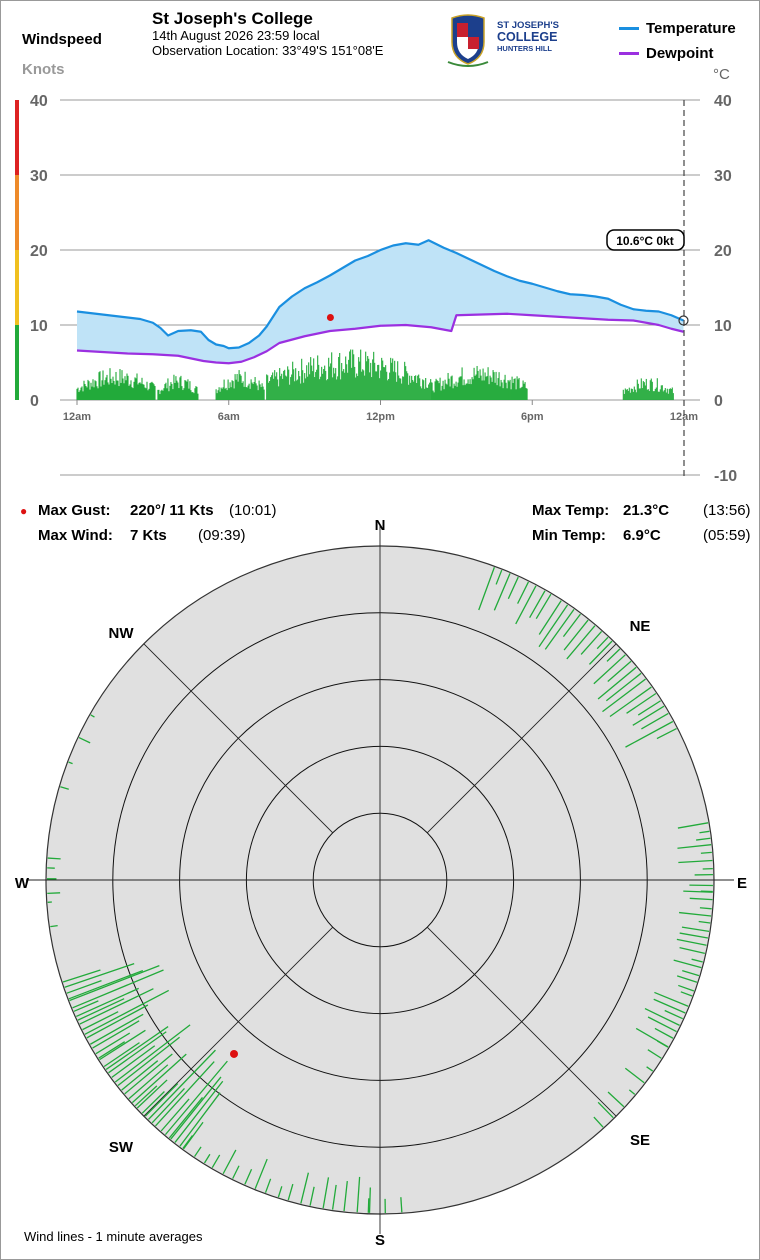  I want to click on min-temp-label: Min Temp:, so click(569, 535).